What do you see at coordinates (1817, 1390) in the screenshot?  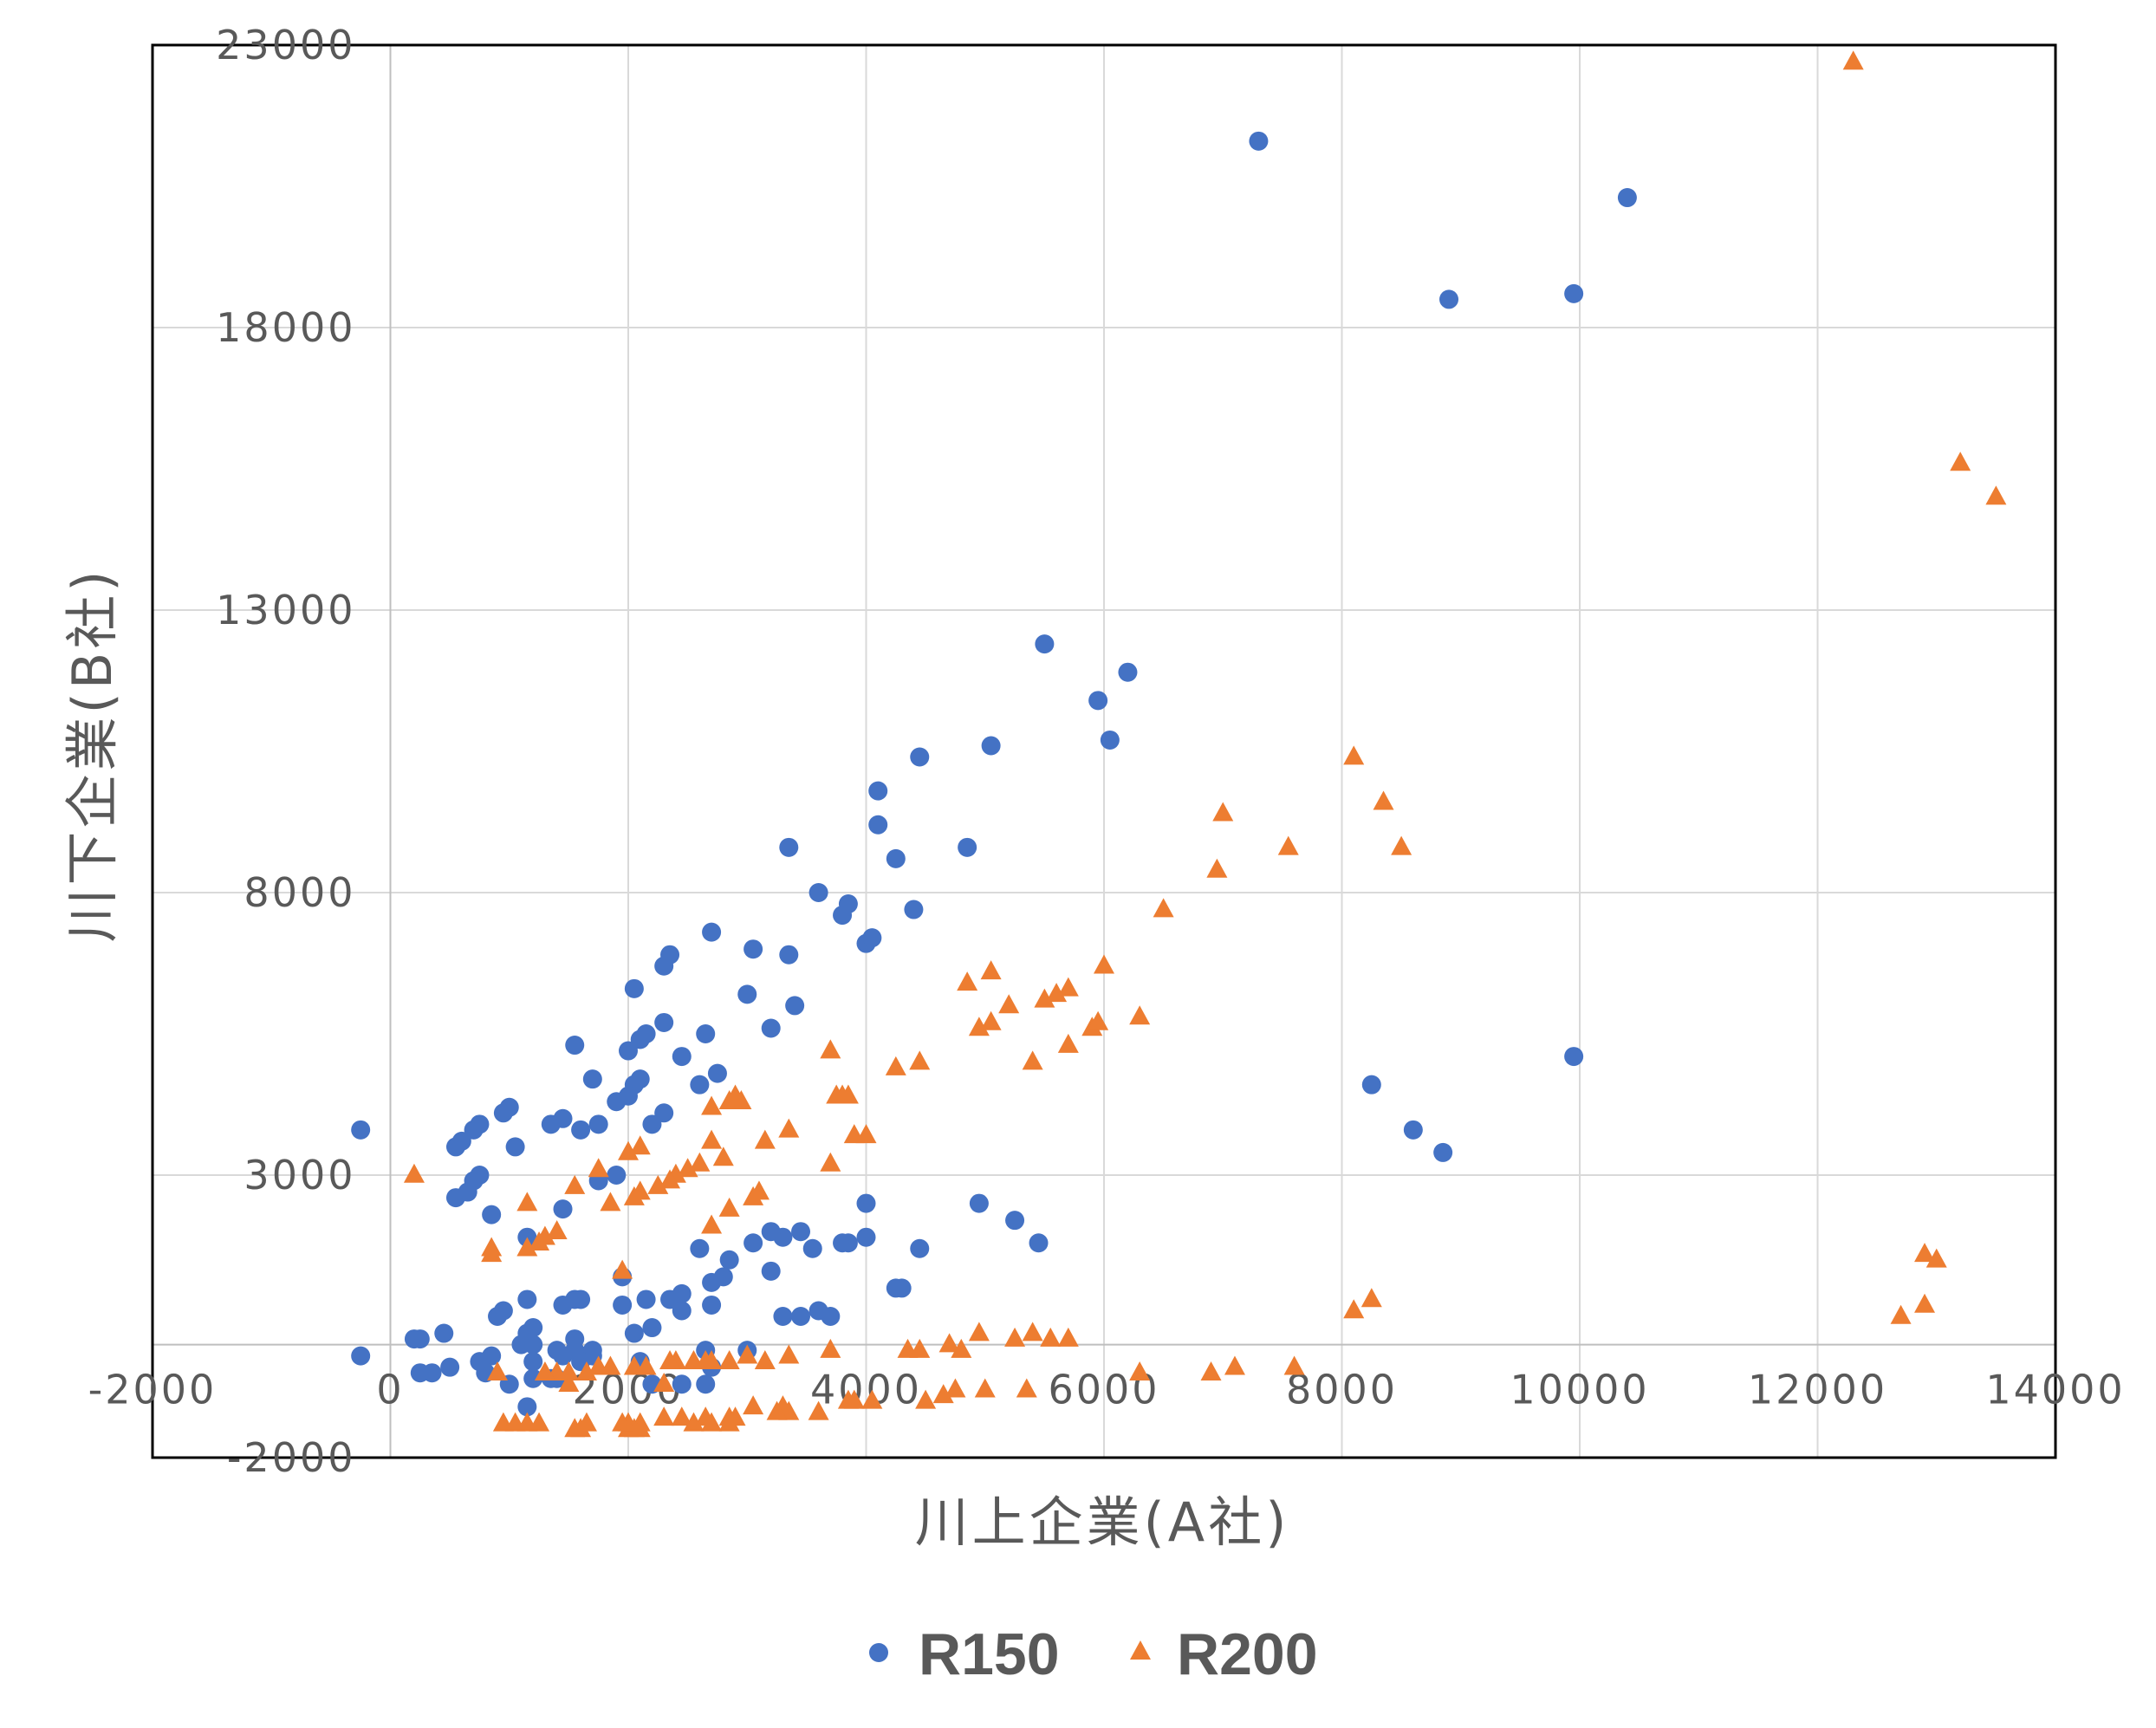 I see `x-tick-label: 12000` at bounding box center [1817, 1390].